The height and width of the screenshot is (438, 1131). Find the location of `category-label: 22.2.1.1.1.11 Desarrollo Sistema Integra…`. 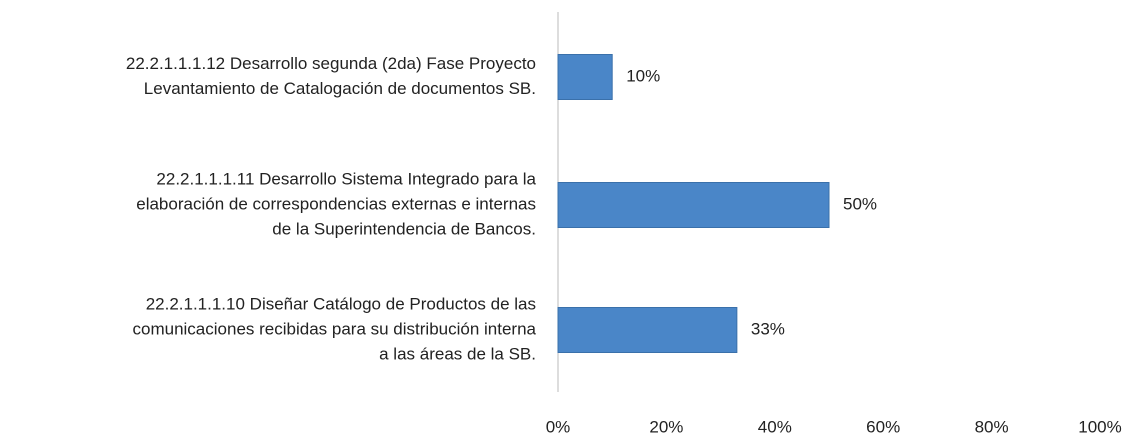

category-label: 22.2.1.1.1.11 Desarrollo Sistema Integra… is located at coordinates (346, 178).